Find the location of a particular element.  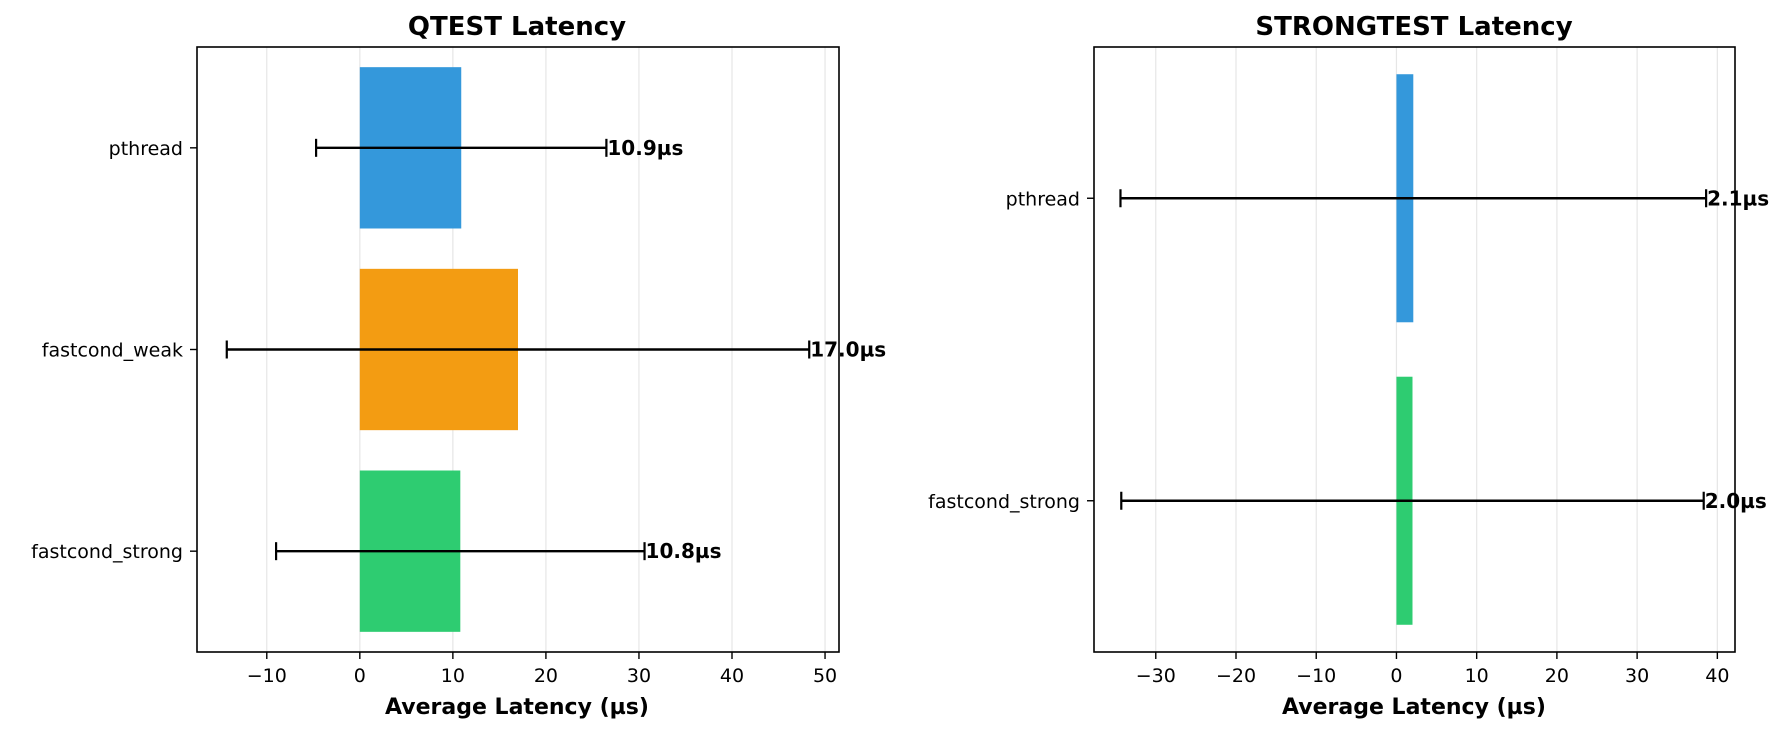

data-label: 10.9µs is located at coordinates (645, 148).